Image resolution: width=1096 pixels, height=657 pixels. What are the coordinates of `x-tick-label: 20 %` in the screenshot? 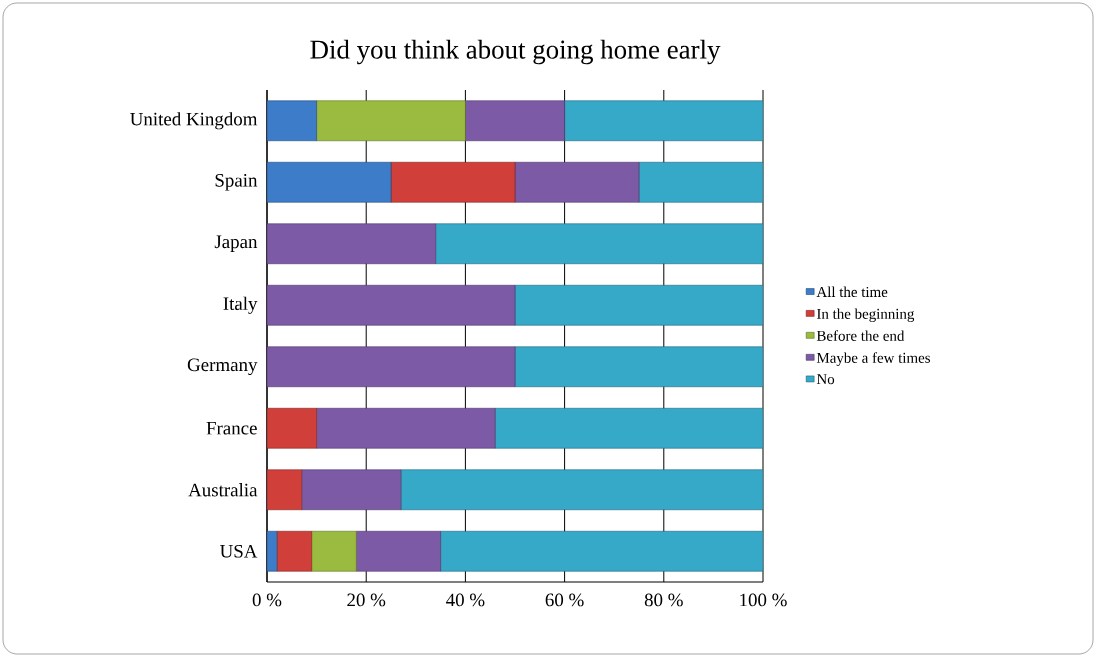 It's located at (366, 600).